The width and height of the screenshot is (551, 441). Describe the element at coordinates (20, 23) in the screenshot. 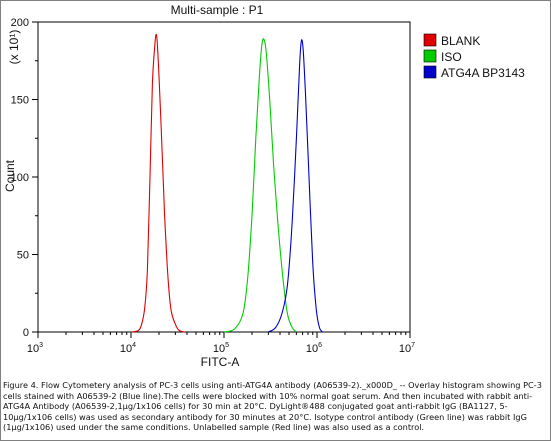

I see `y-tick-label: 200` at that location.